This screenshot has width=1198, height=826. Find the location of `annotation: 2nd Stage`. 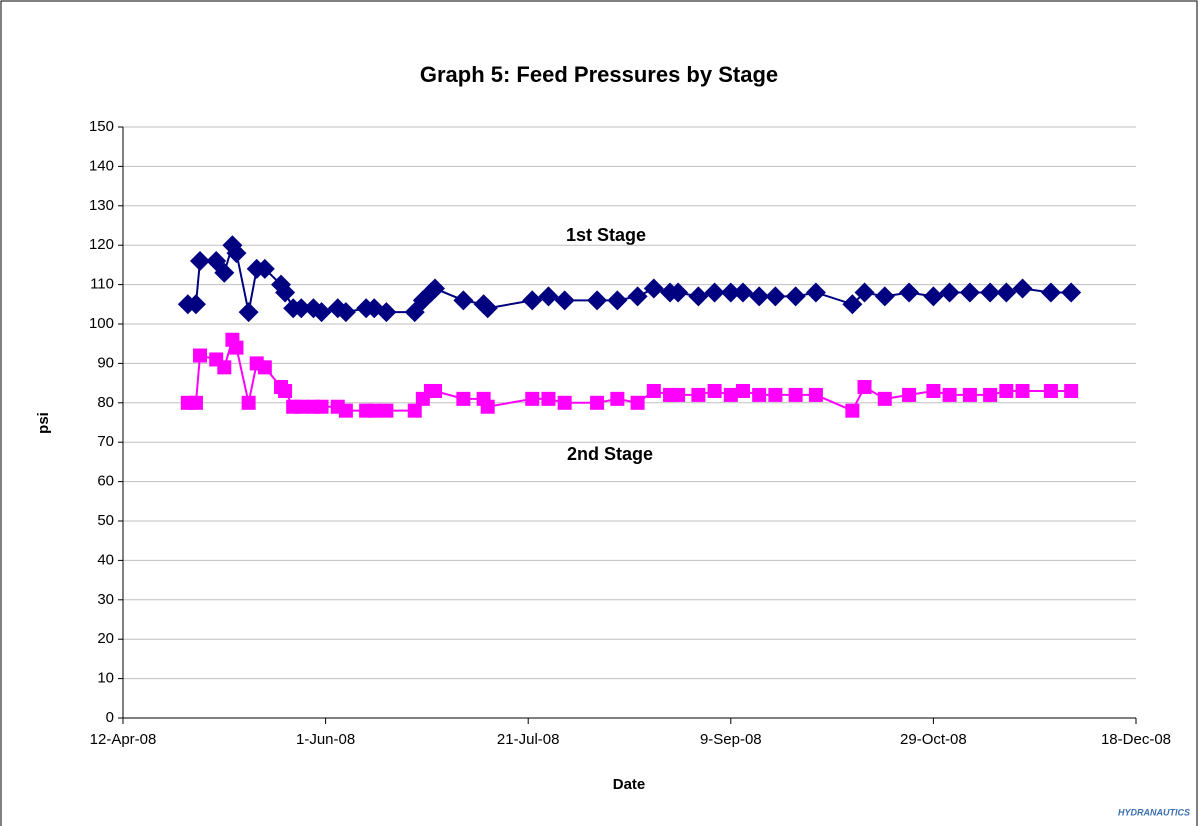

annotation: 2nd Stage is located at coordinates (610, 454).